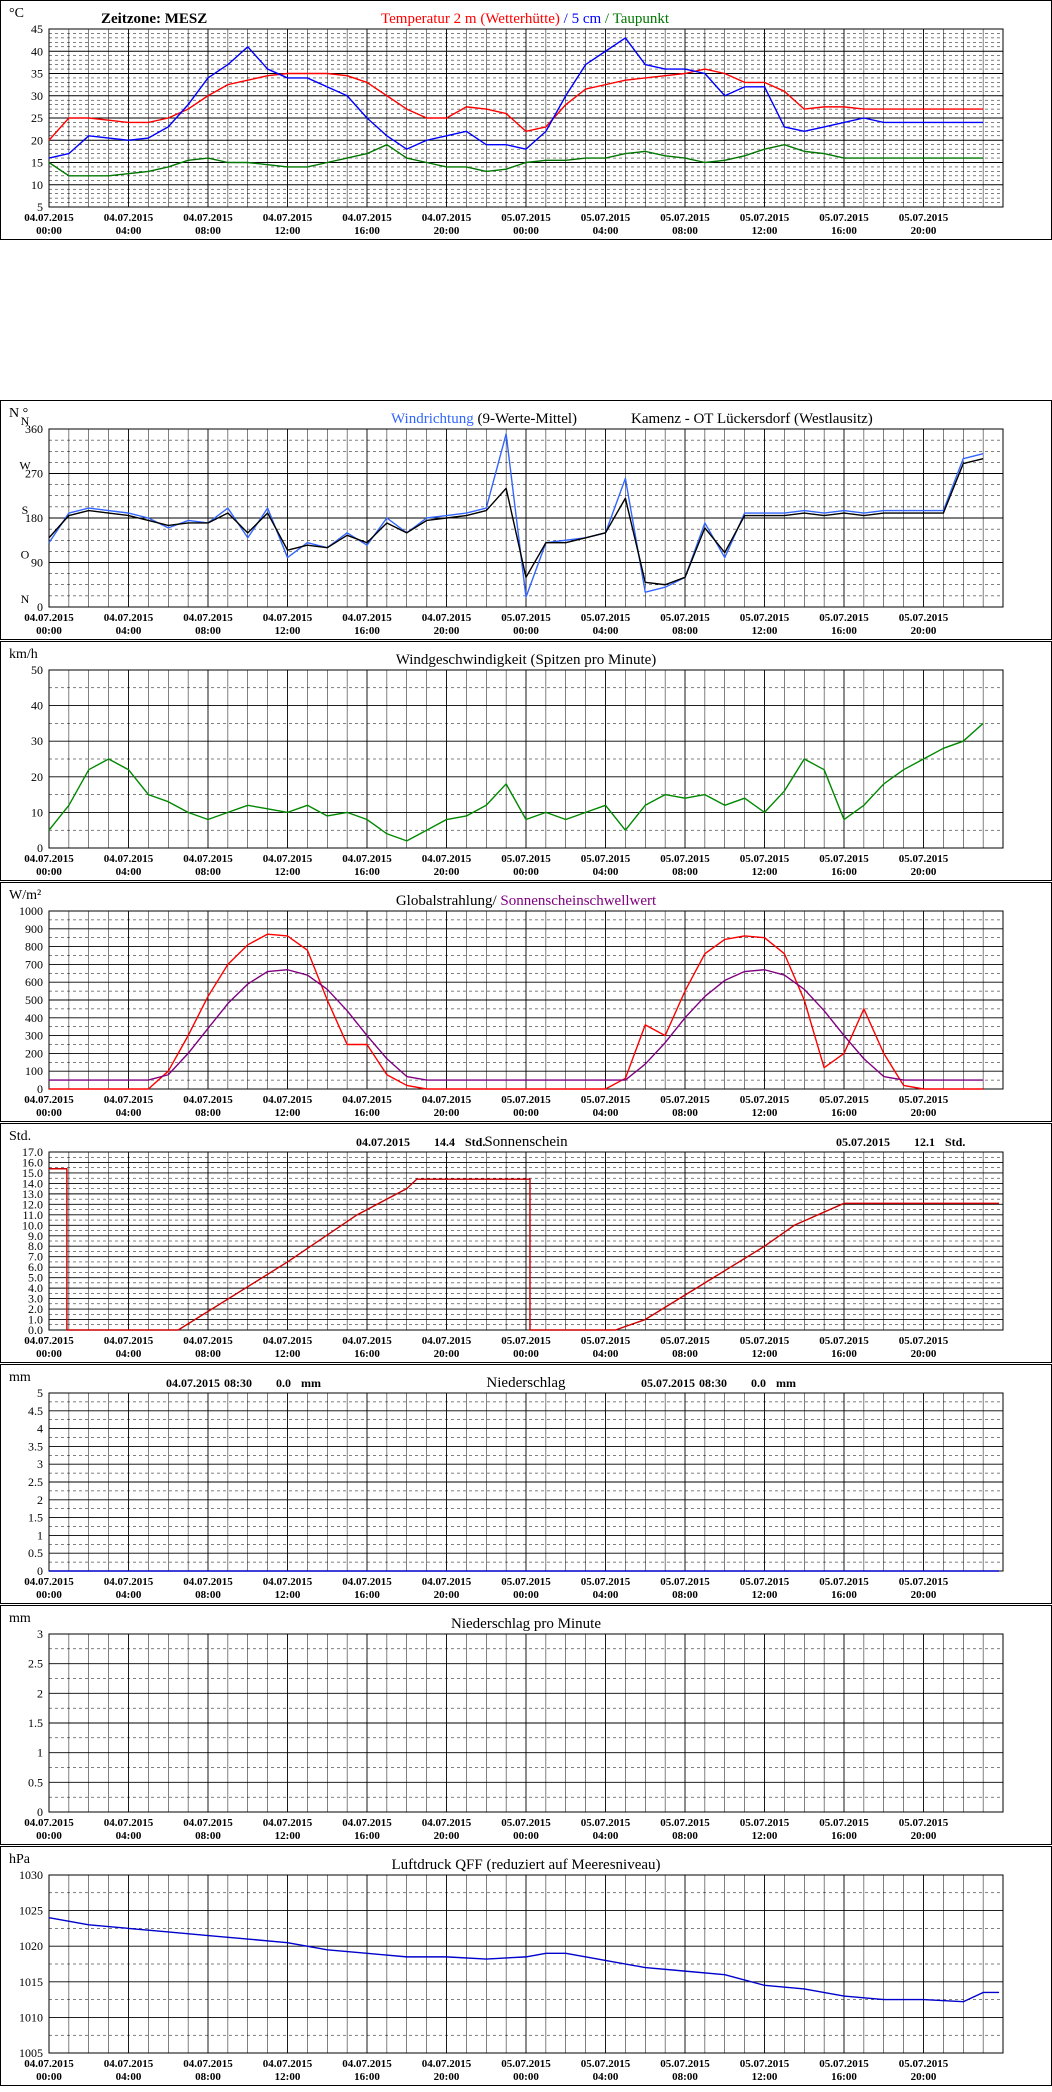  Describe the element at coordinates (20, 1859) in the screenshot. I see `unit-label: hPa` at that location.